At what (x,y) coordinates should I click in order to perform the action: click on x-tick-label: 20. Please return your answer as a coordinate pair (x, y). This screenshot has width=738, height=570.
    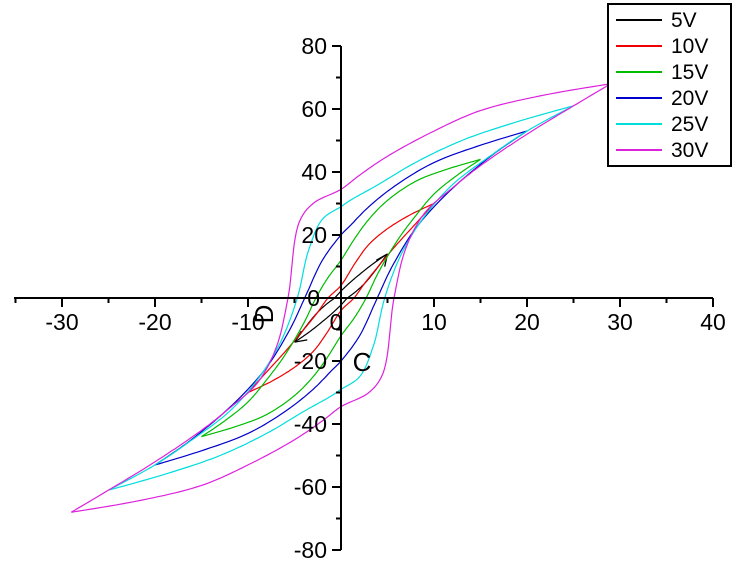
    Looking at the image, I should click on (527, 322).